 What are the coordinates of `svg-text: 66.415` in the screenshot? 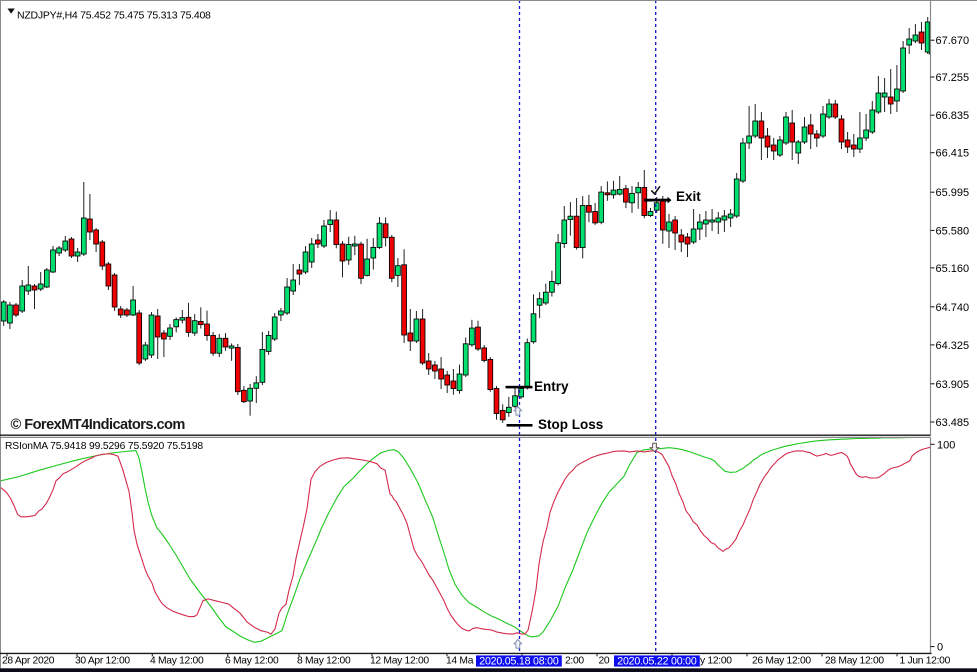 It's located at (953, 154).